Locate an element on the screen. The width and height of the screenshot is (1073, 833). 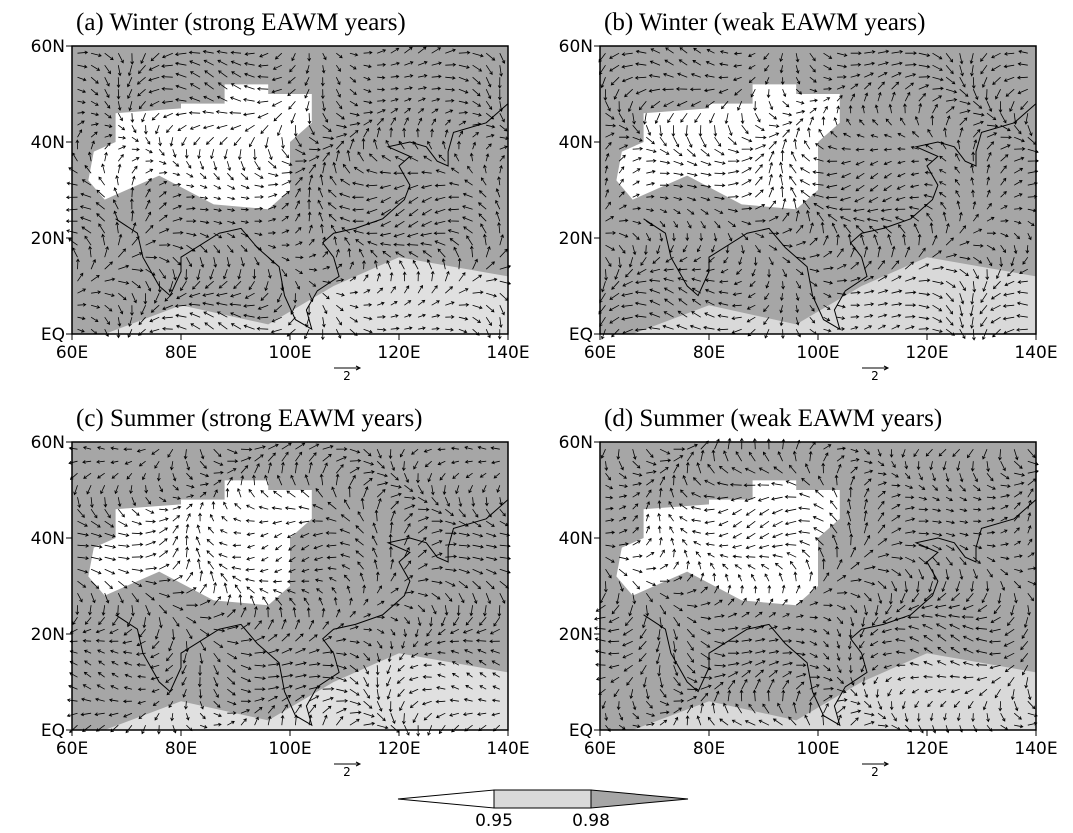
colorbar: 0.95 0.98 is located at coordinates (543, 810).